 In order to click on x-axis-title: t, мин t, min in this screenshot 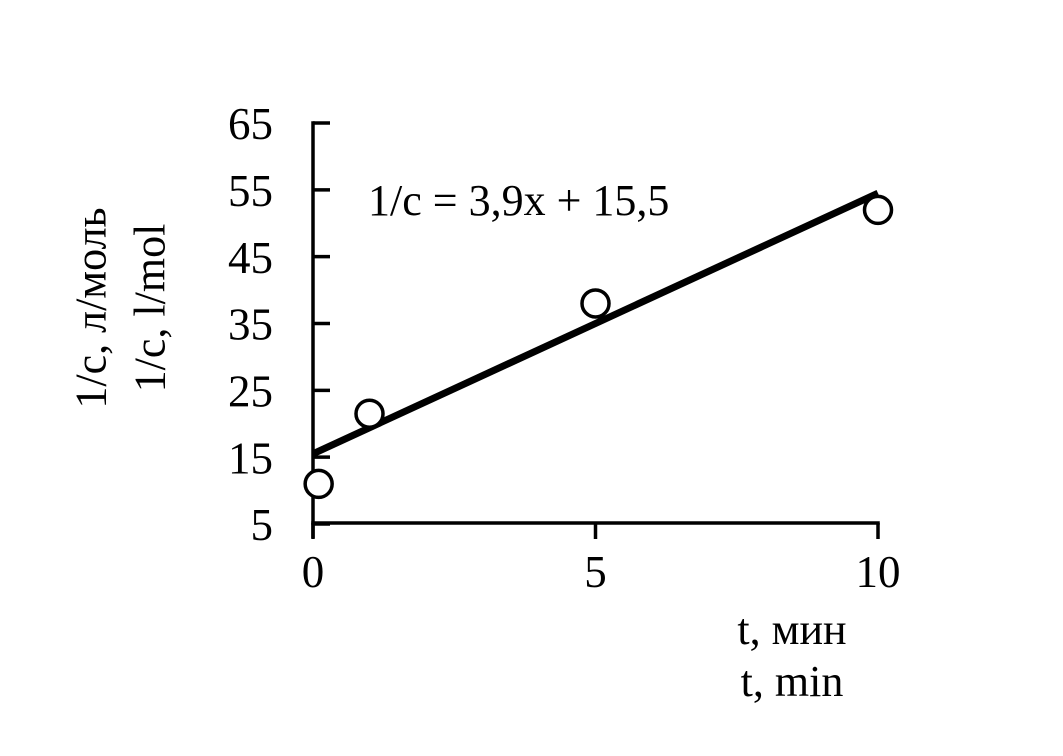, I will do `click(792, 656)`.